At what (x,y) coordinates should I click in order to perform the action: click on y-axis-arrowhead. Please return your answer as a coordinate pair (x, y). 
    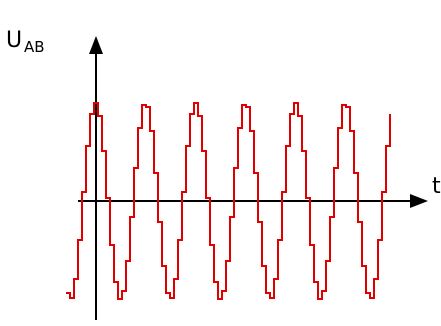
    Looking at the image, I should click on (96, 45).